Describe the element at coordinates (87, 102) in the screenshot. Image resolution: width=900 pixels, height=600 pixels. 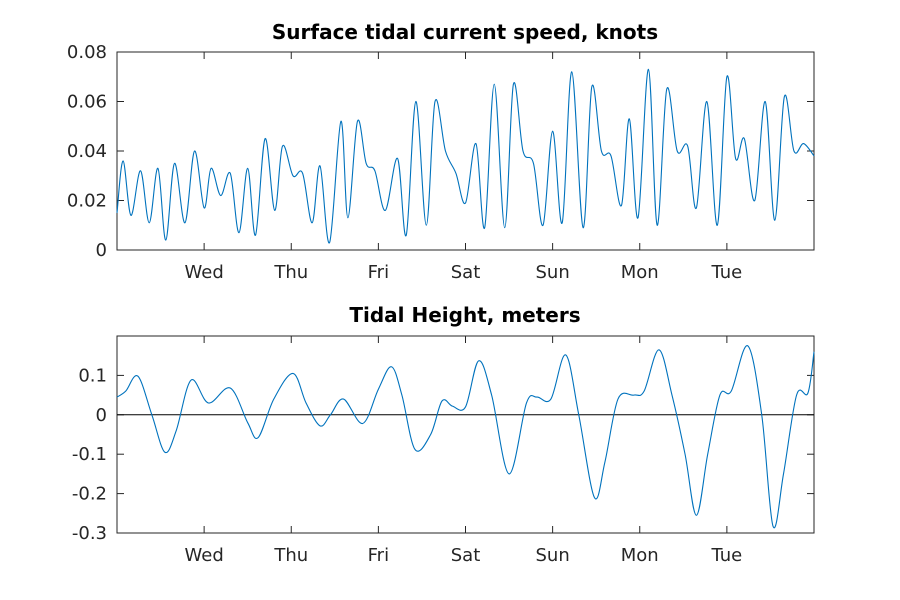
I see `current-speed-y-tick-label: 0.06` at that location.